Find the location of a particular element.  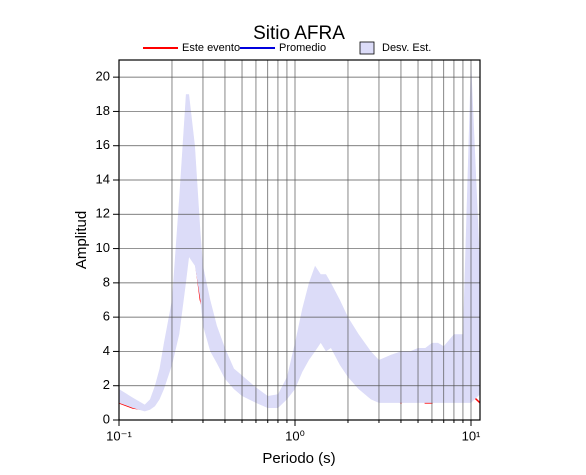

x-tick-label: 10⁰ is located at coordinates (295, 435).